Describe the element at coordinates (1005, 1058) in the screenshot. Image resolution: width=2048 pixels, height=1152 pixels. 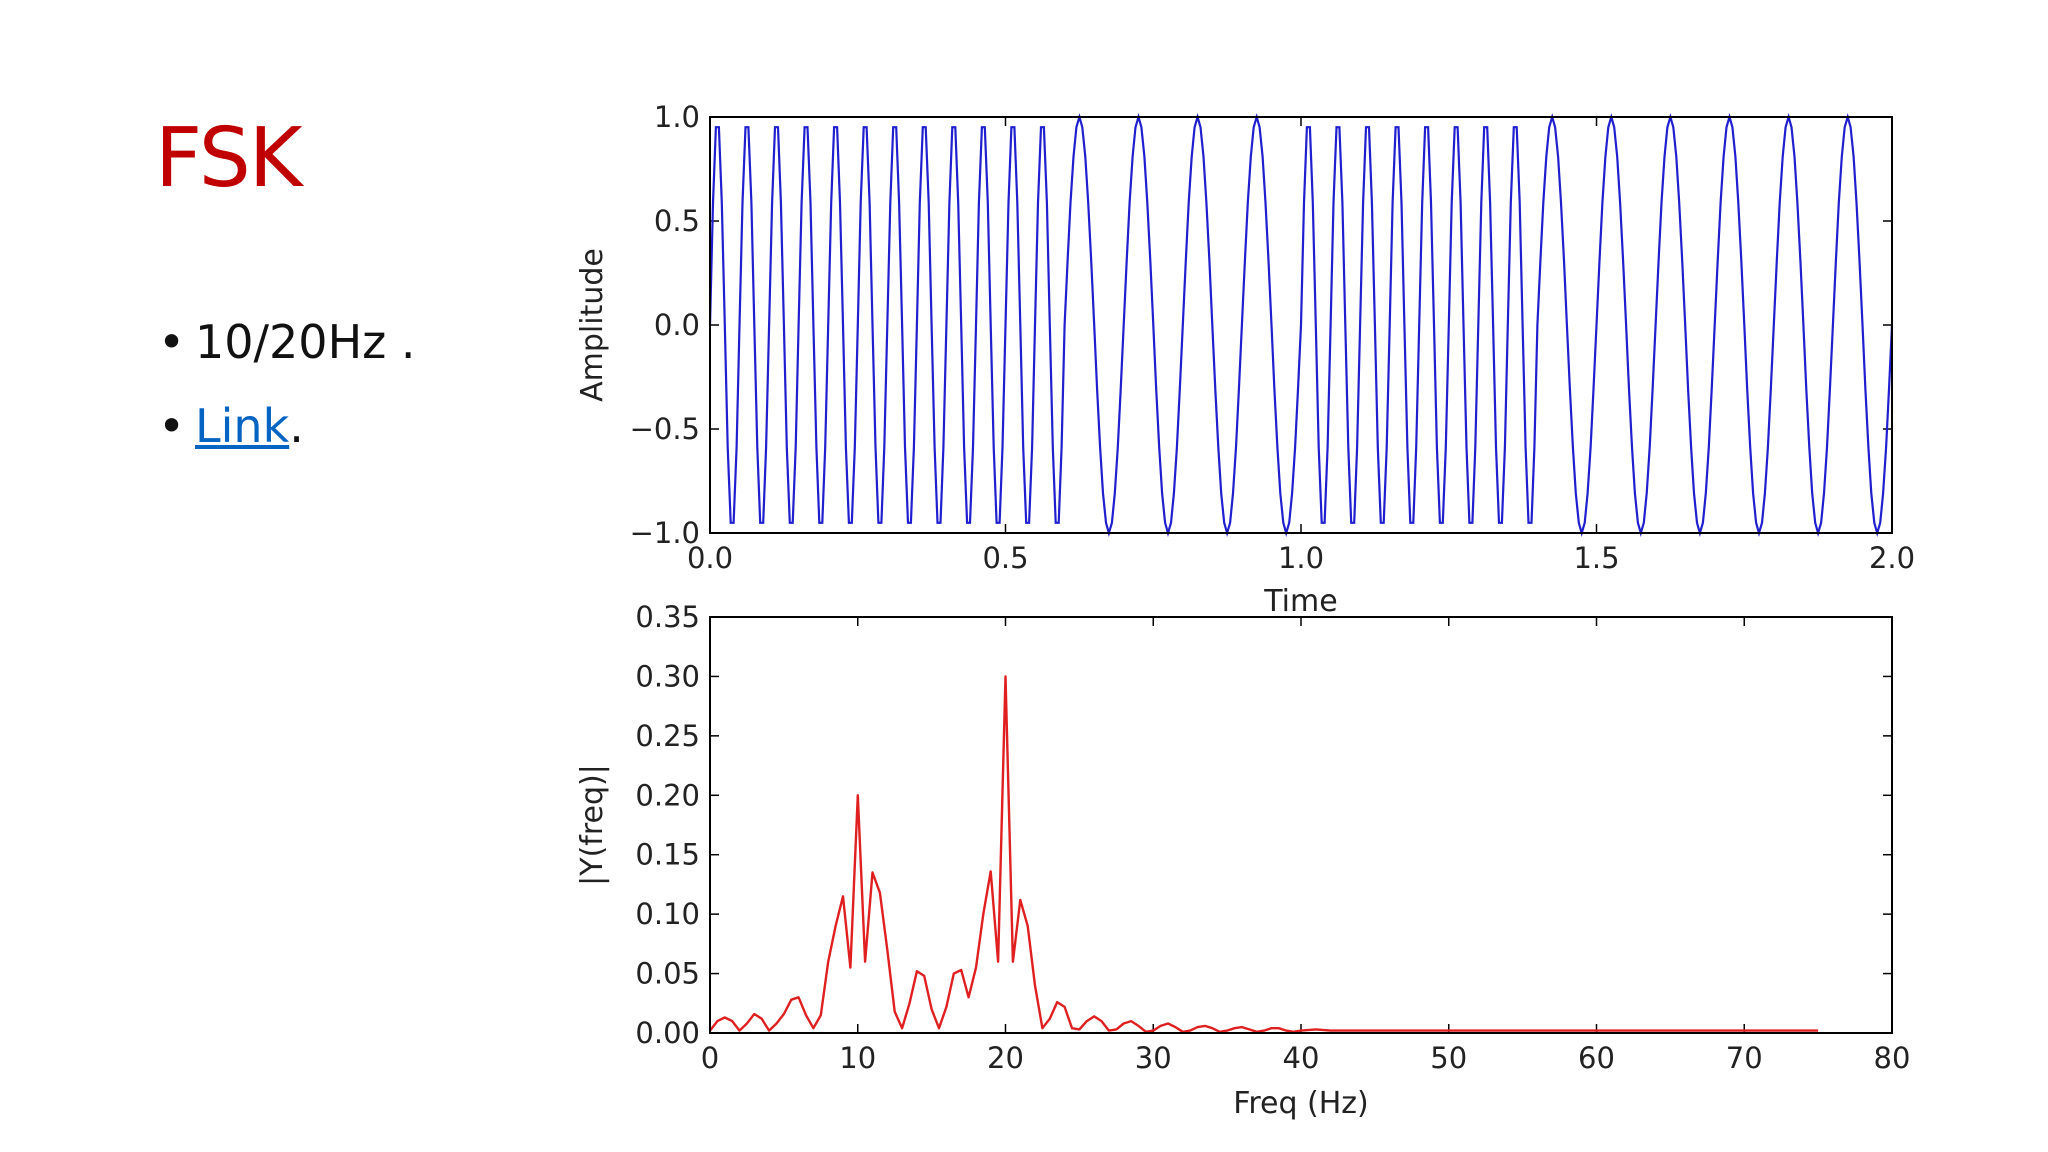
I see `bottom-xtick-label: 20` at that location.